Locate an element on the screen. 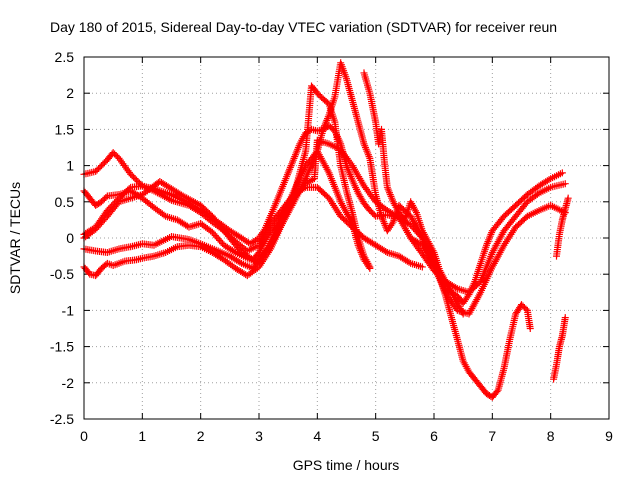 This screenshot has width=640, height=480. x-tick-label: 0 is located at coordinates (84, 436).